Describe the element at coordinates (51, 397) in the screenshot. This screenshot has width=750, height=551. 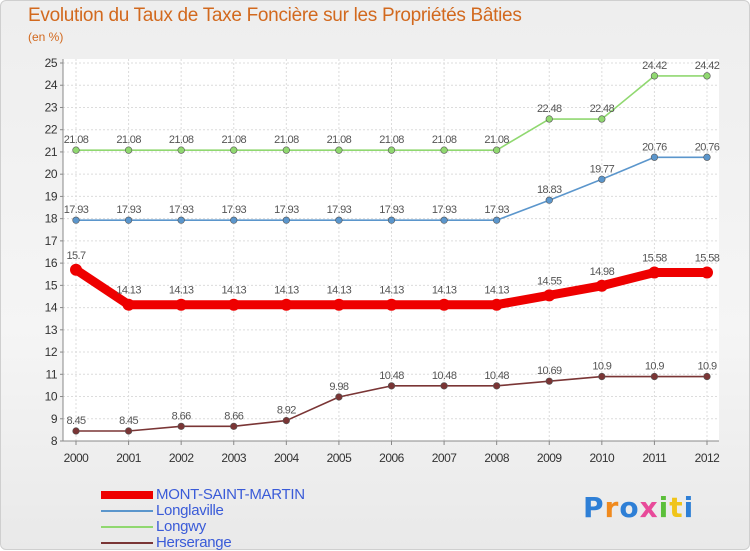
I see `y-tick-label: 10` at that location.